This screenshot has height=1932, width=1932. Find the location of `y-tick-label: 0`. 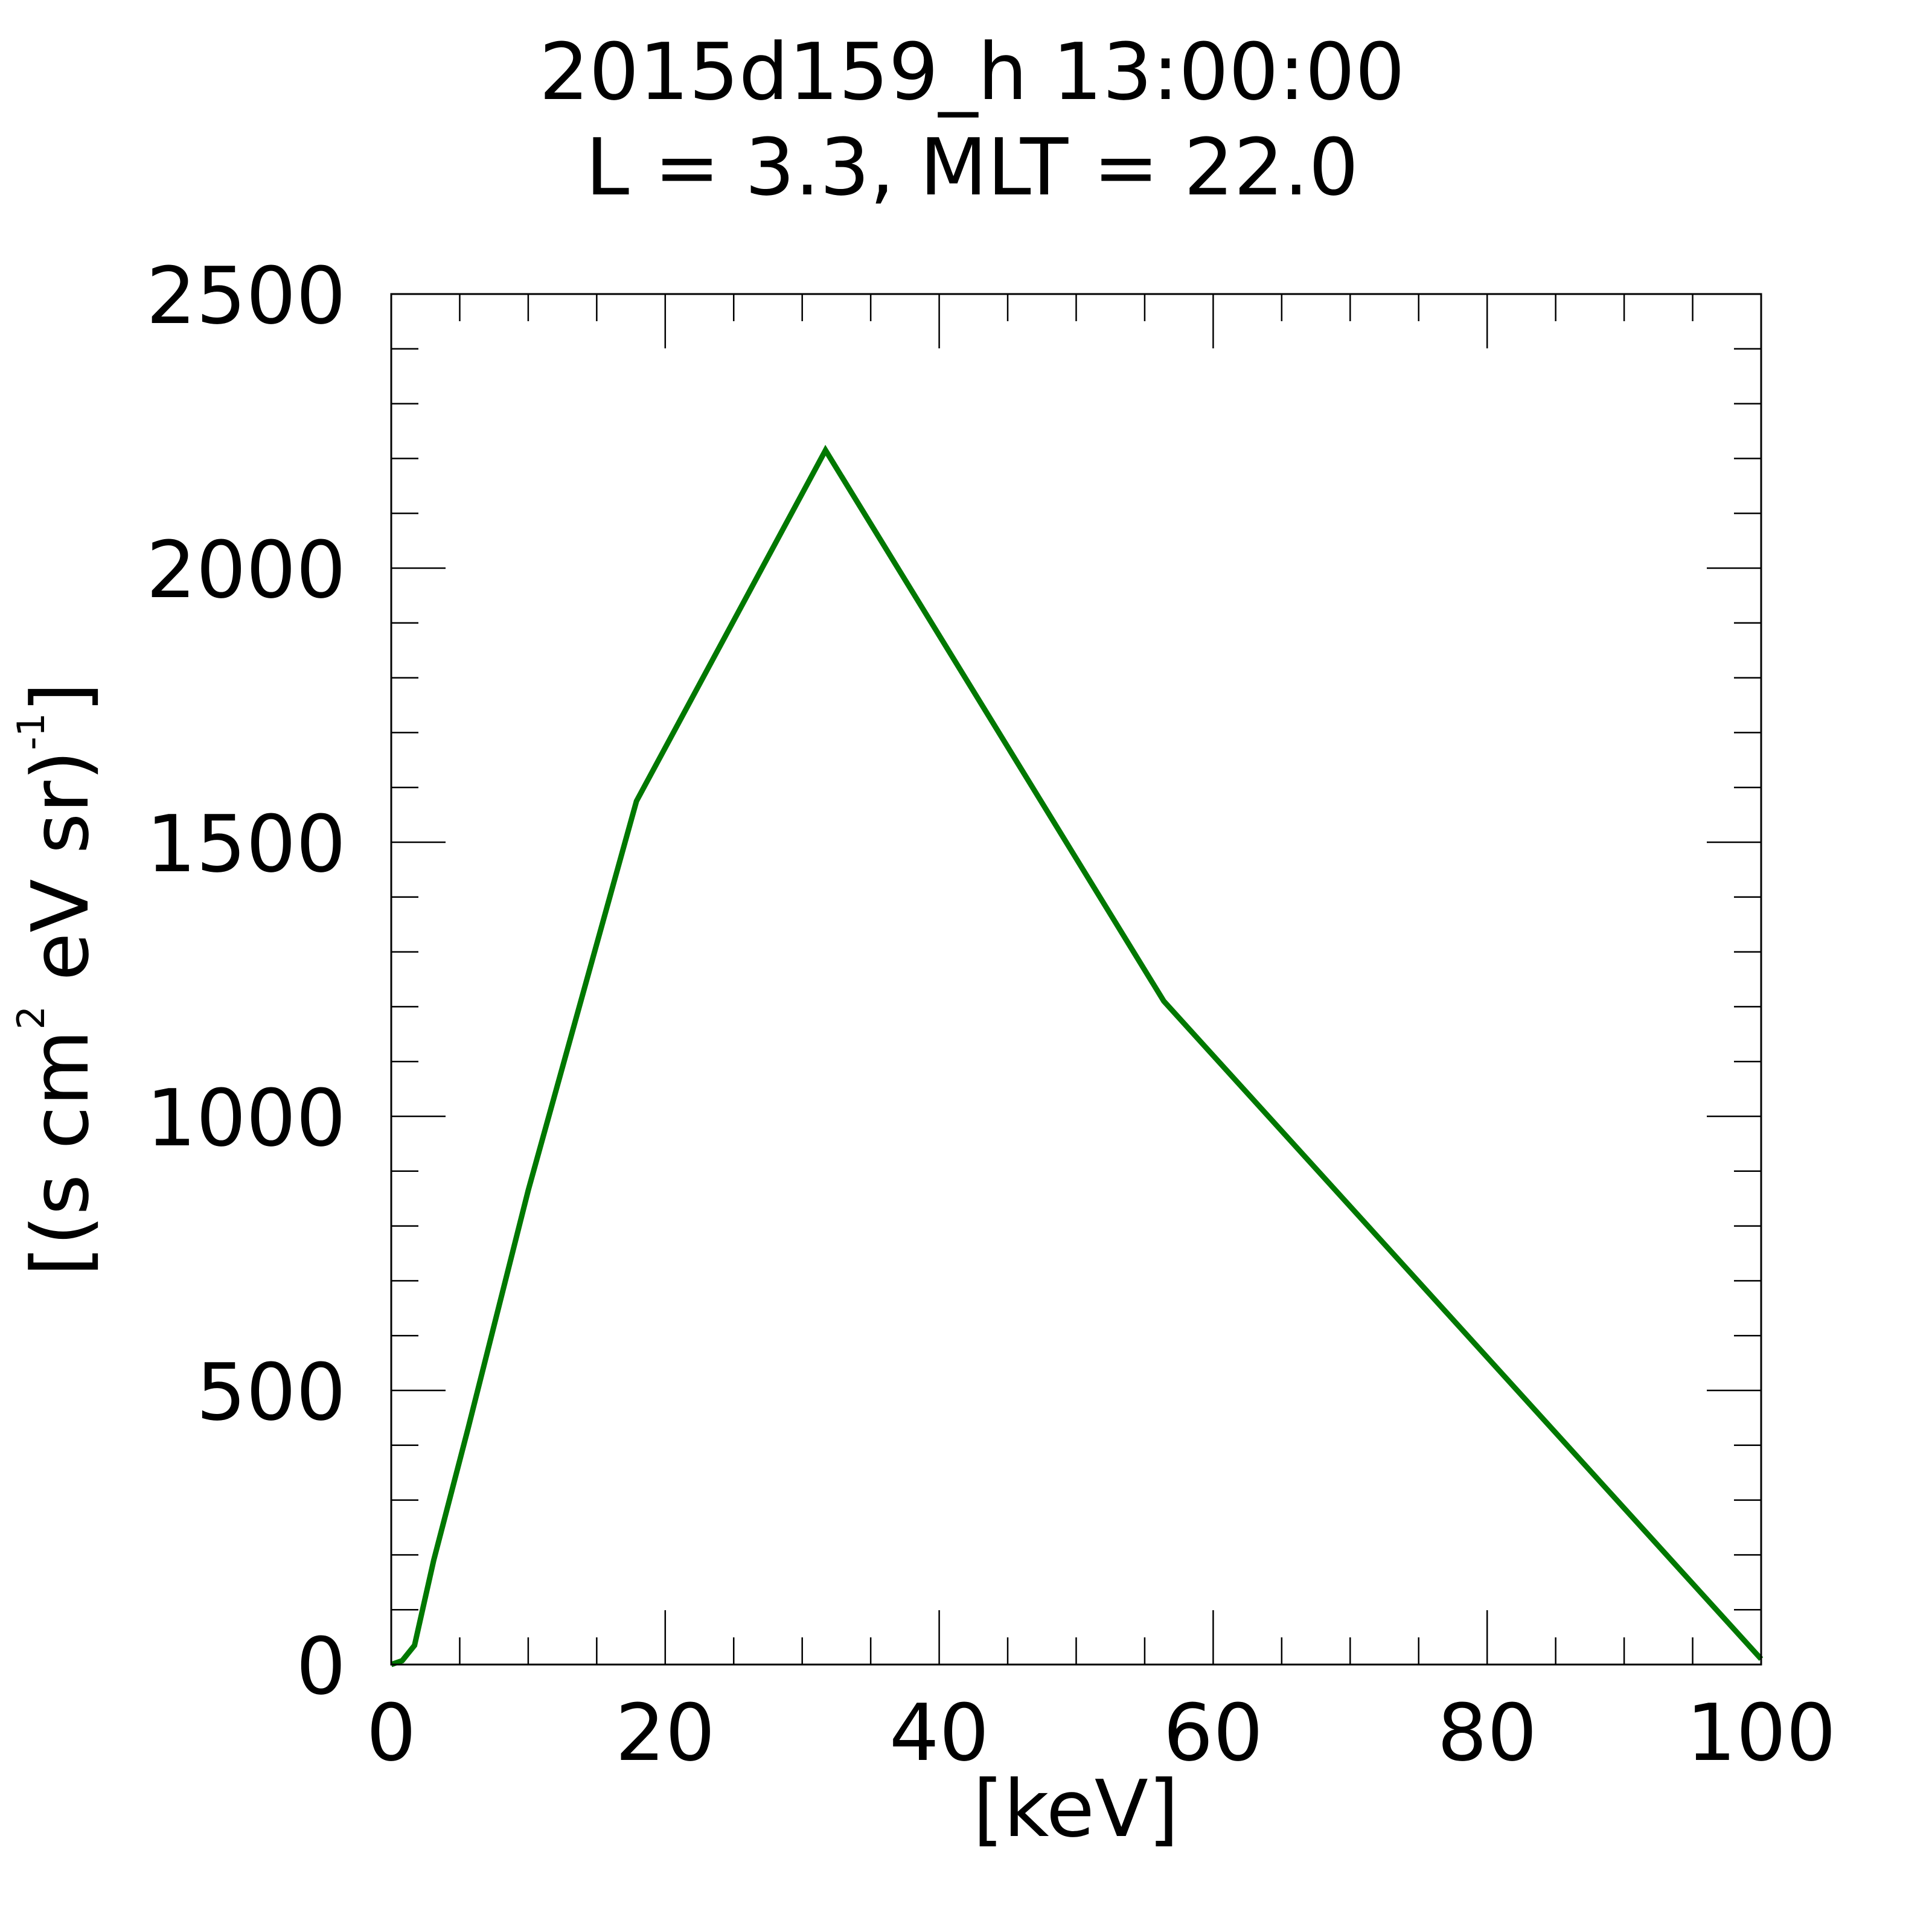

y-tick-label: 0 is located at coordinates (321, 1666).